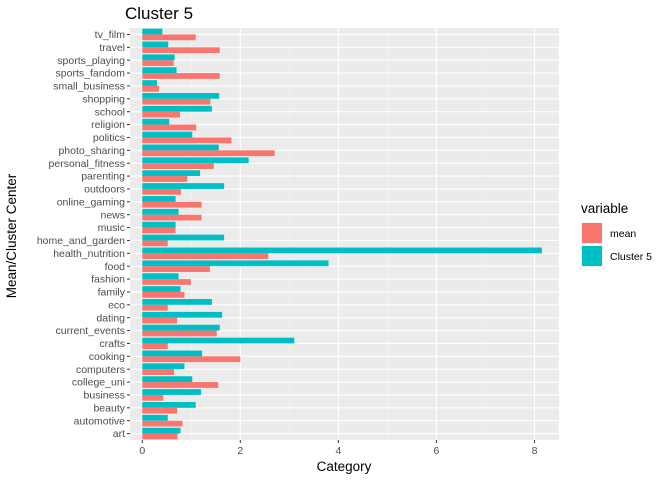 Image resolution: width=672 pixels, height=480 pixels. Describe the element at coordinates (108, 280) in the screenshot. I see `y-tick-label: fashion` at that location.